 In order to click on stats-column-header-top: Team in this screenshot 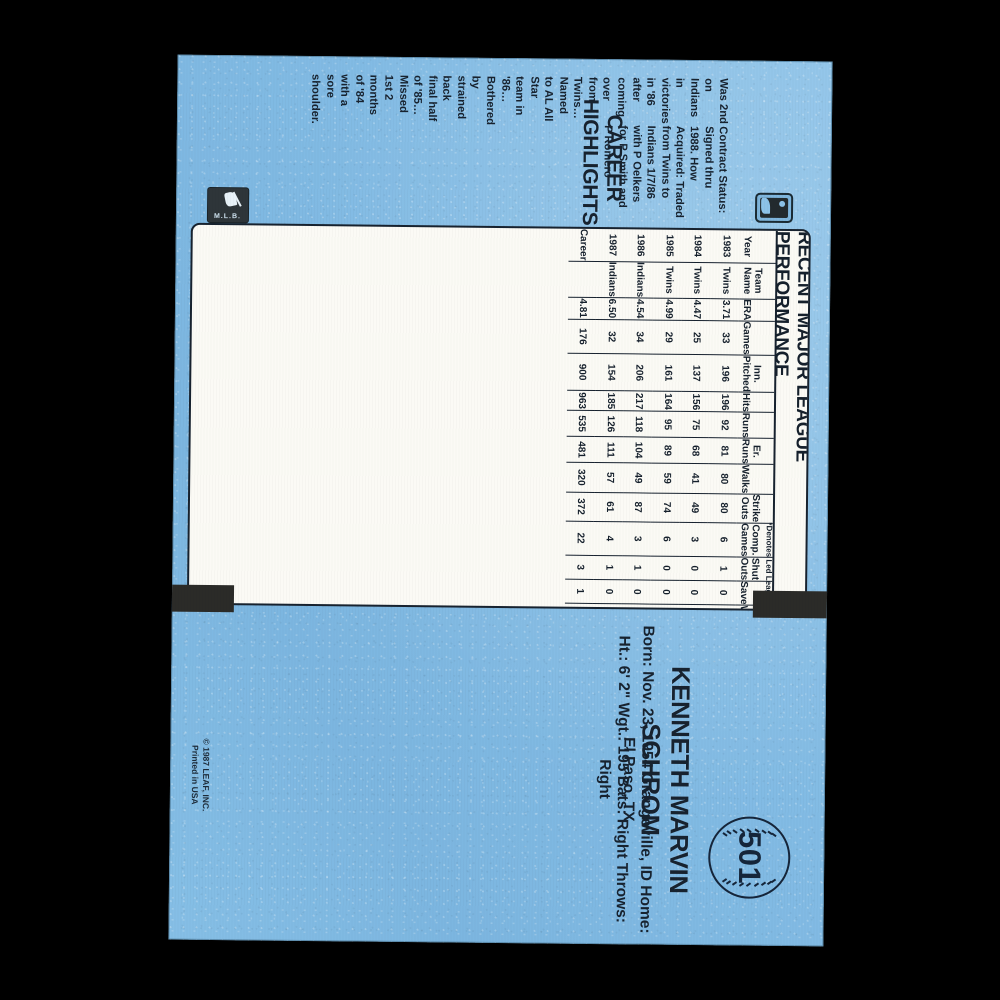, I will do `click(757, 280)`.